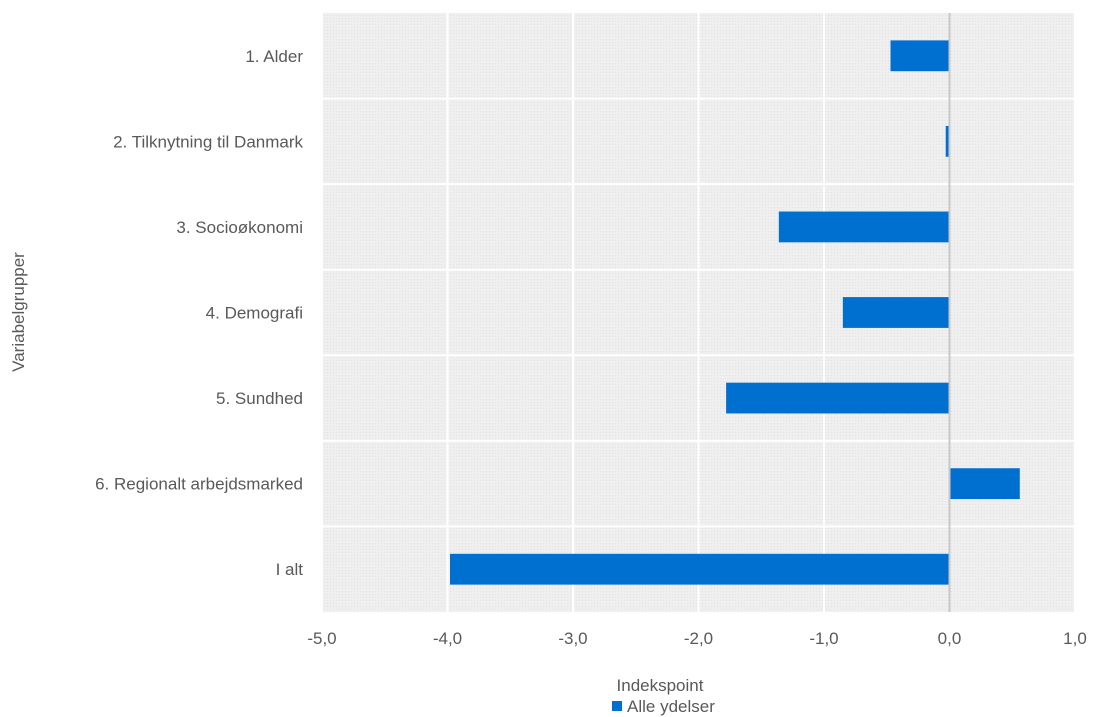  I want to click on y-axis-title: Variabelgrupper, so click(18, 312).